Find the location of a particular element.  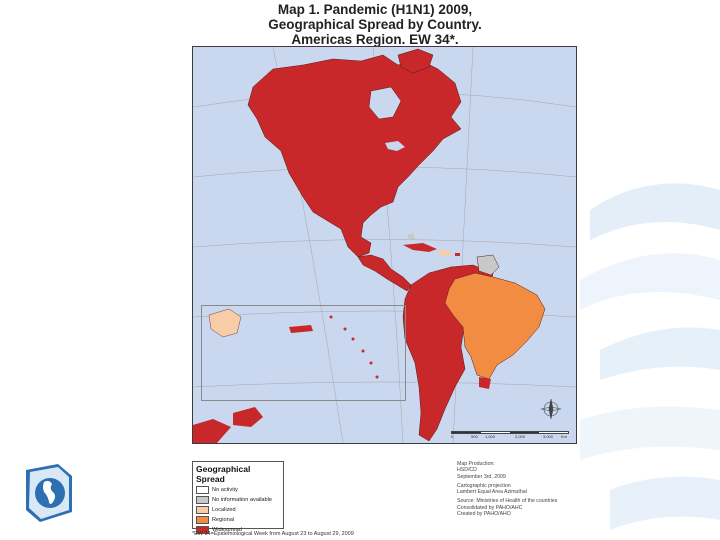

uruguay is located at coordinates (485, 383).